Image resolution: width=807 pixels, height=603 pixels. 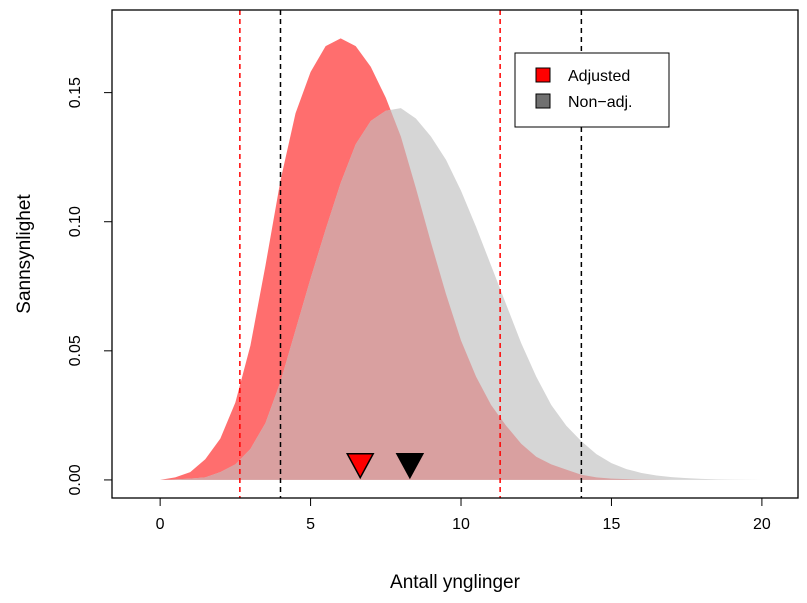 I want to click on x-tick-label-4: 20, so click(x=762, y=524).